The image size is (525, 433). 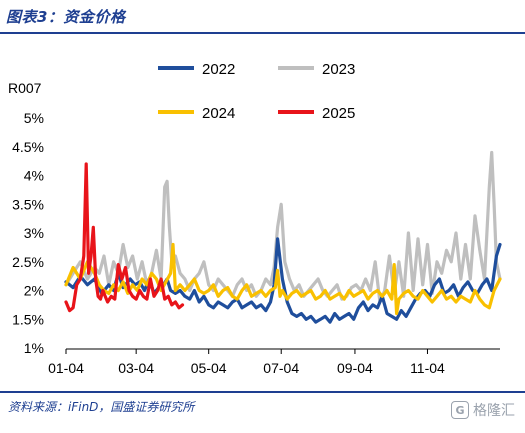 I want to click on watermark-icon: G, so click(x=460, y=410).